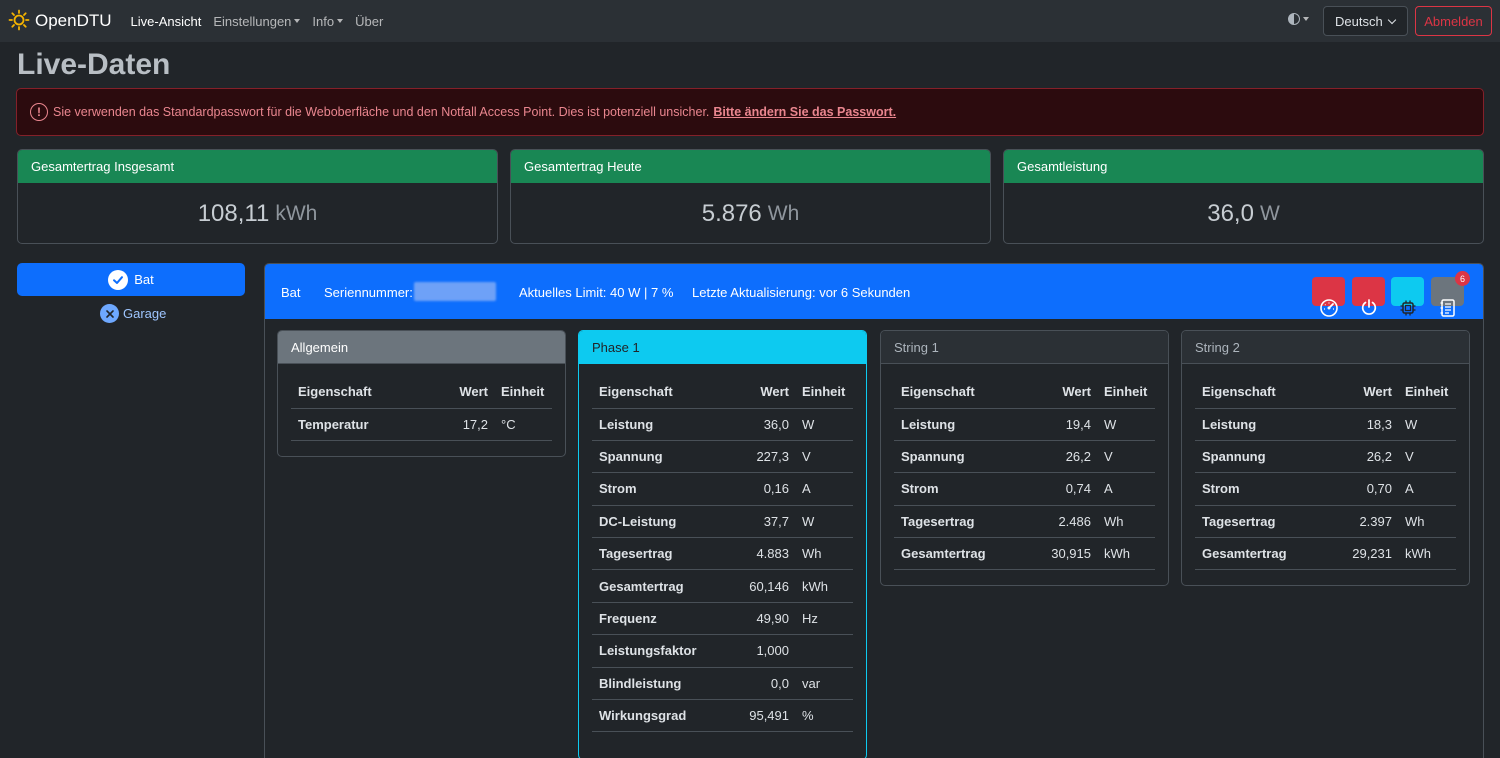  Describe the element at coordinates (722, 619) in the screenshot. I see `table-row: Frequenz 49,90 Hz` at that location.